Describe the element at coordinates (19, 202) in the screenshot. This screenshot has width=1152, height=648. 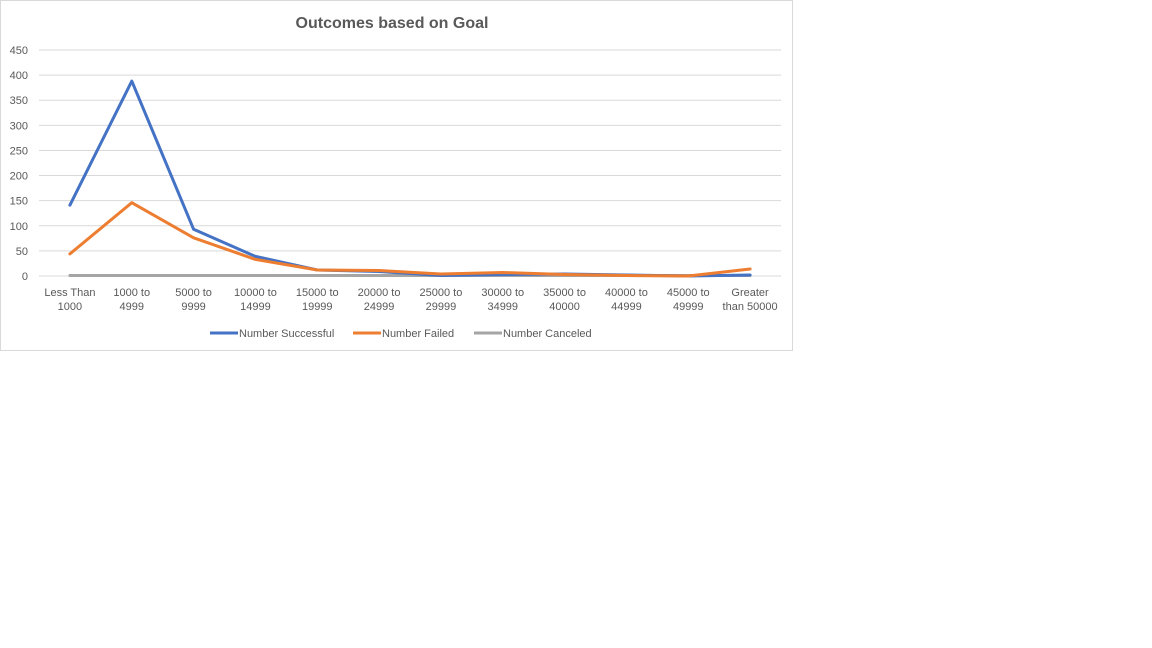
I see `y-tick-label: 150` at that location.